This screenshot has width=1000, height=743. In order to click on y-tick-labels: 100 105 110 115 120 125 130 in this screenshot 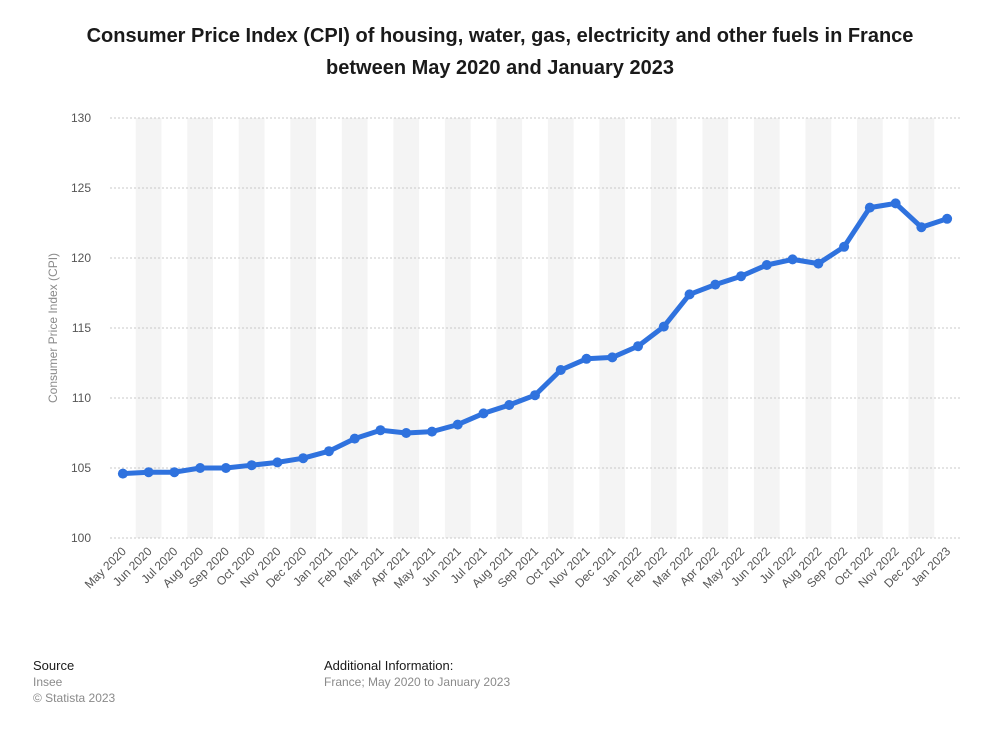, I will do `click(81, 328)`.